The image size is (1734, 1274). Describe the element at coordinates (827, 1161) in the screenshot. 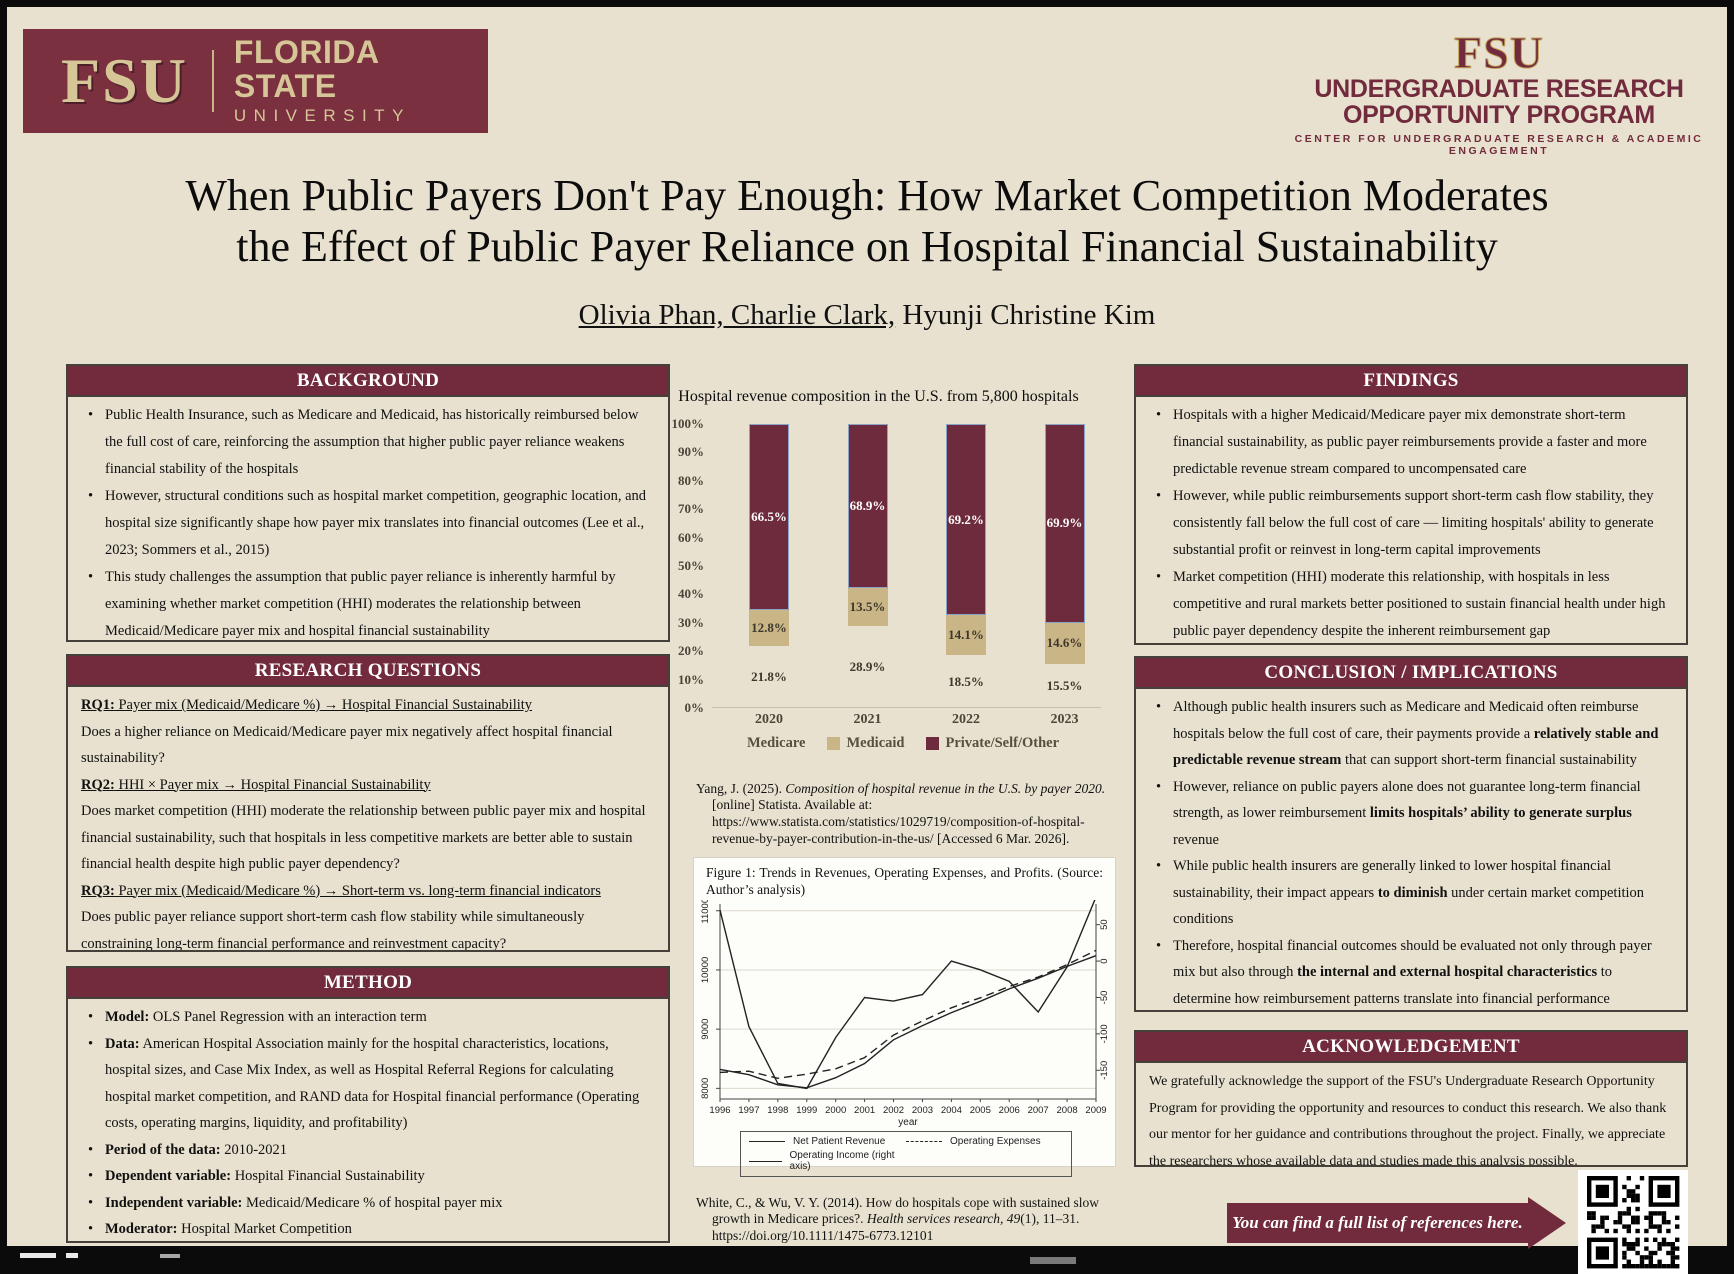

I see `figure-legend-item: Operating Income (right axis)` at that location.